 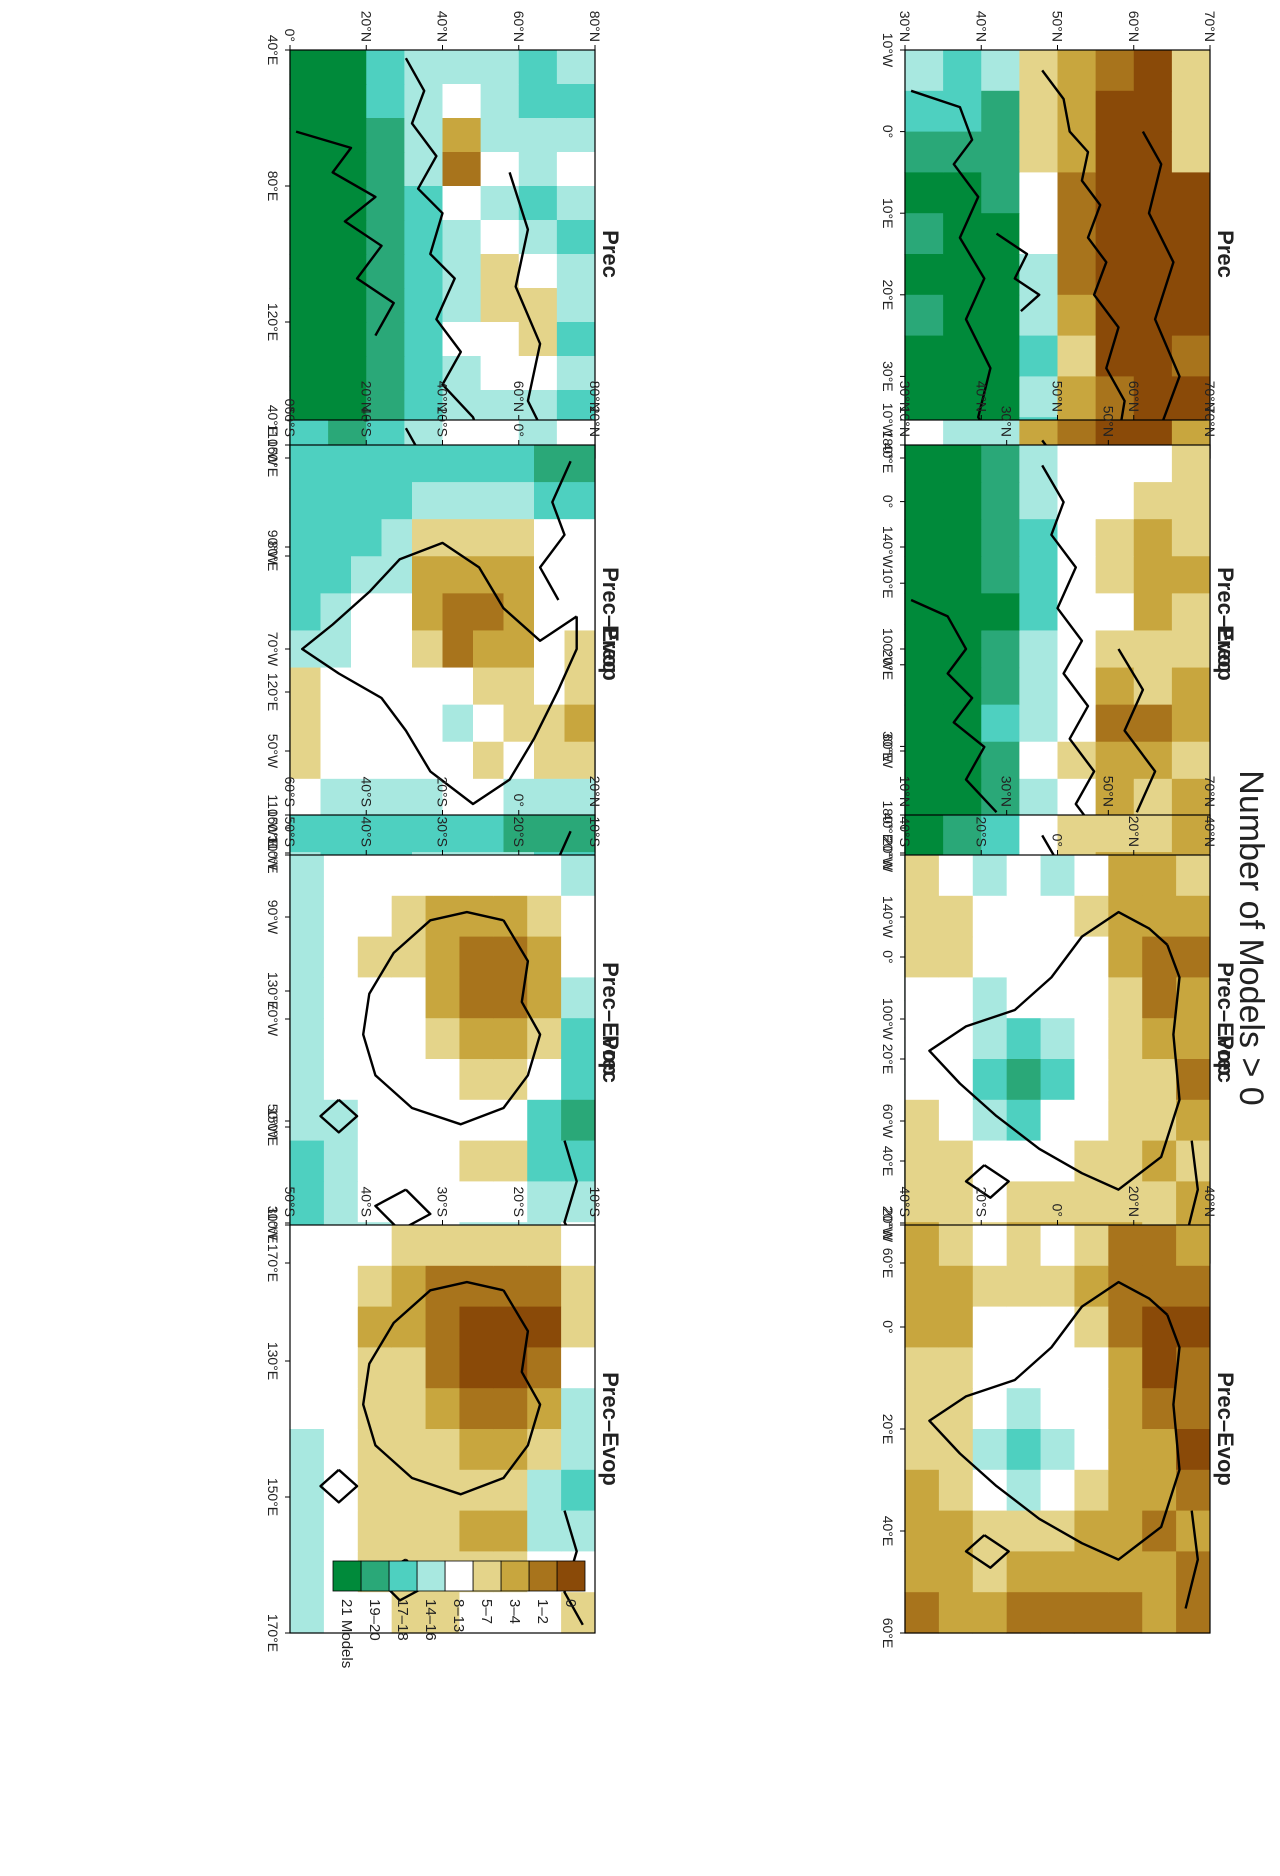 What do you see at coordinates (888, 1019) in the screenshot?
I see `lon-tick-label: 100°W` at bounding box center [888, 1019].